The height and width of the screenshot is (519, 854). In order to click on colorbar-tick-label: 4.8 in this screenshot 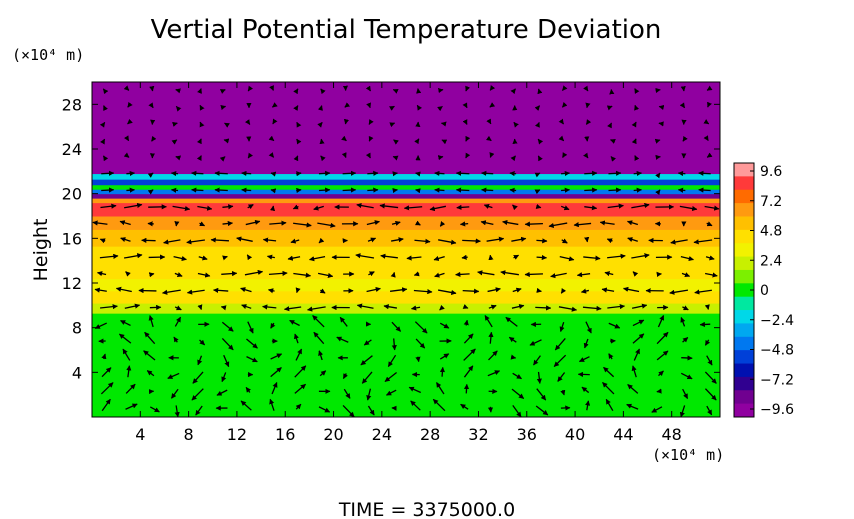, I will do `click(771, 232)`.